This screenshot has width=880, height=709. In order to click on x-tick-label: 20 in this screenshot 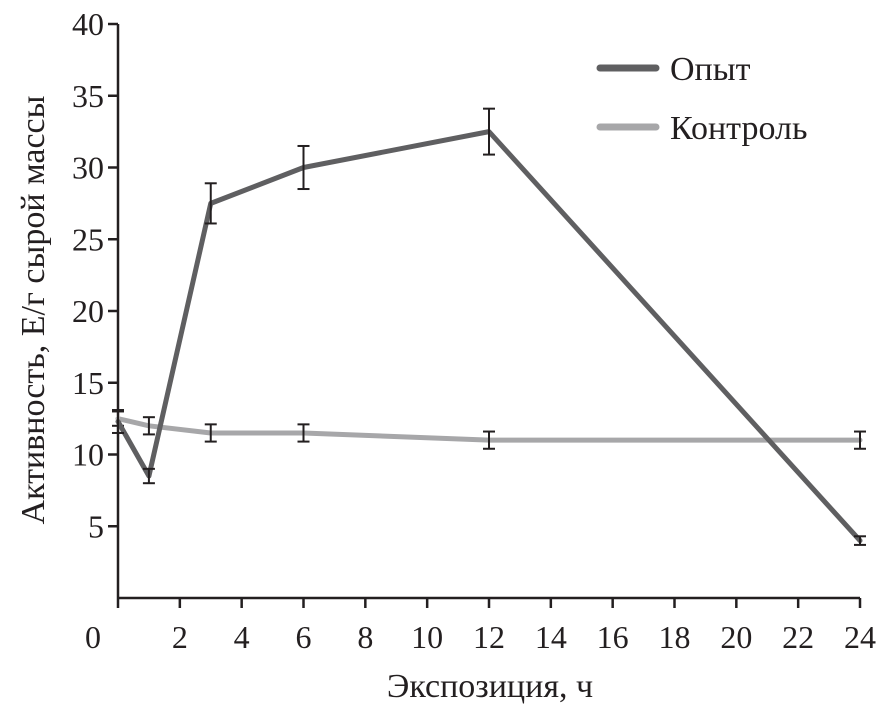, I will do `click(736, 637)`.